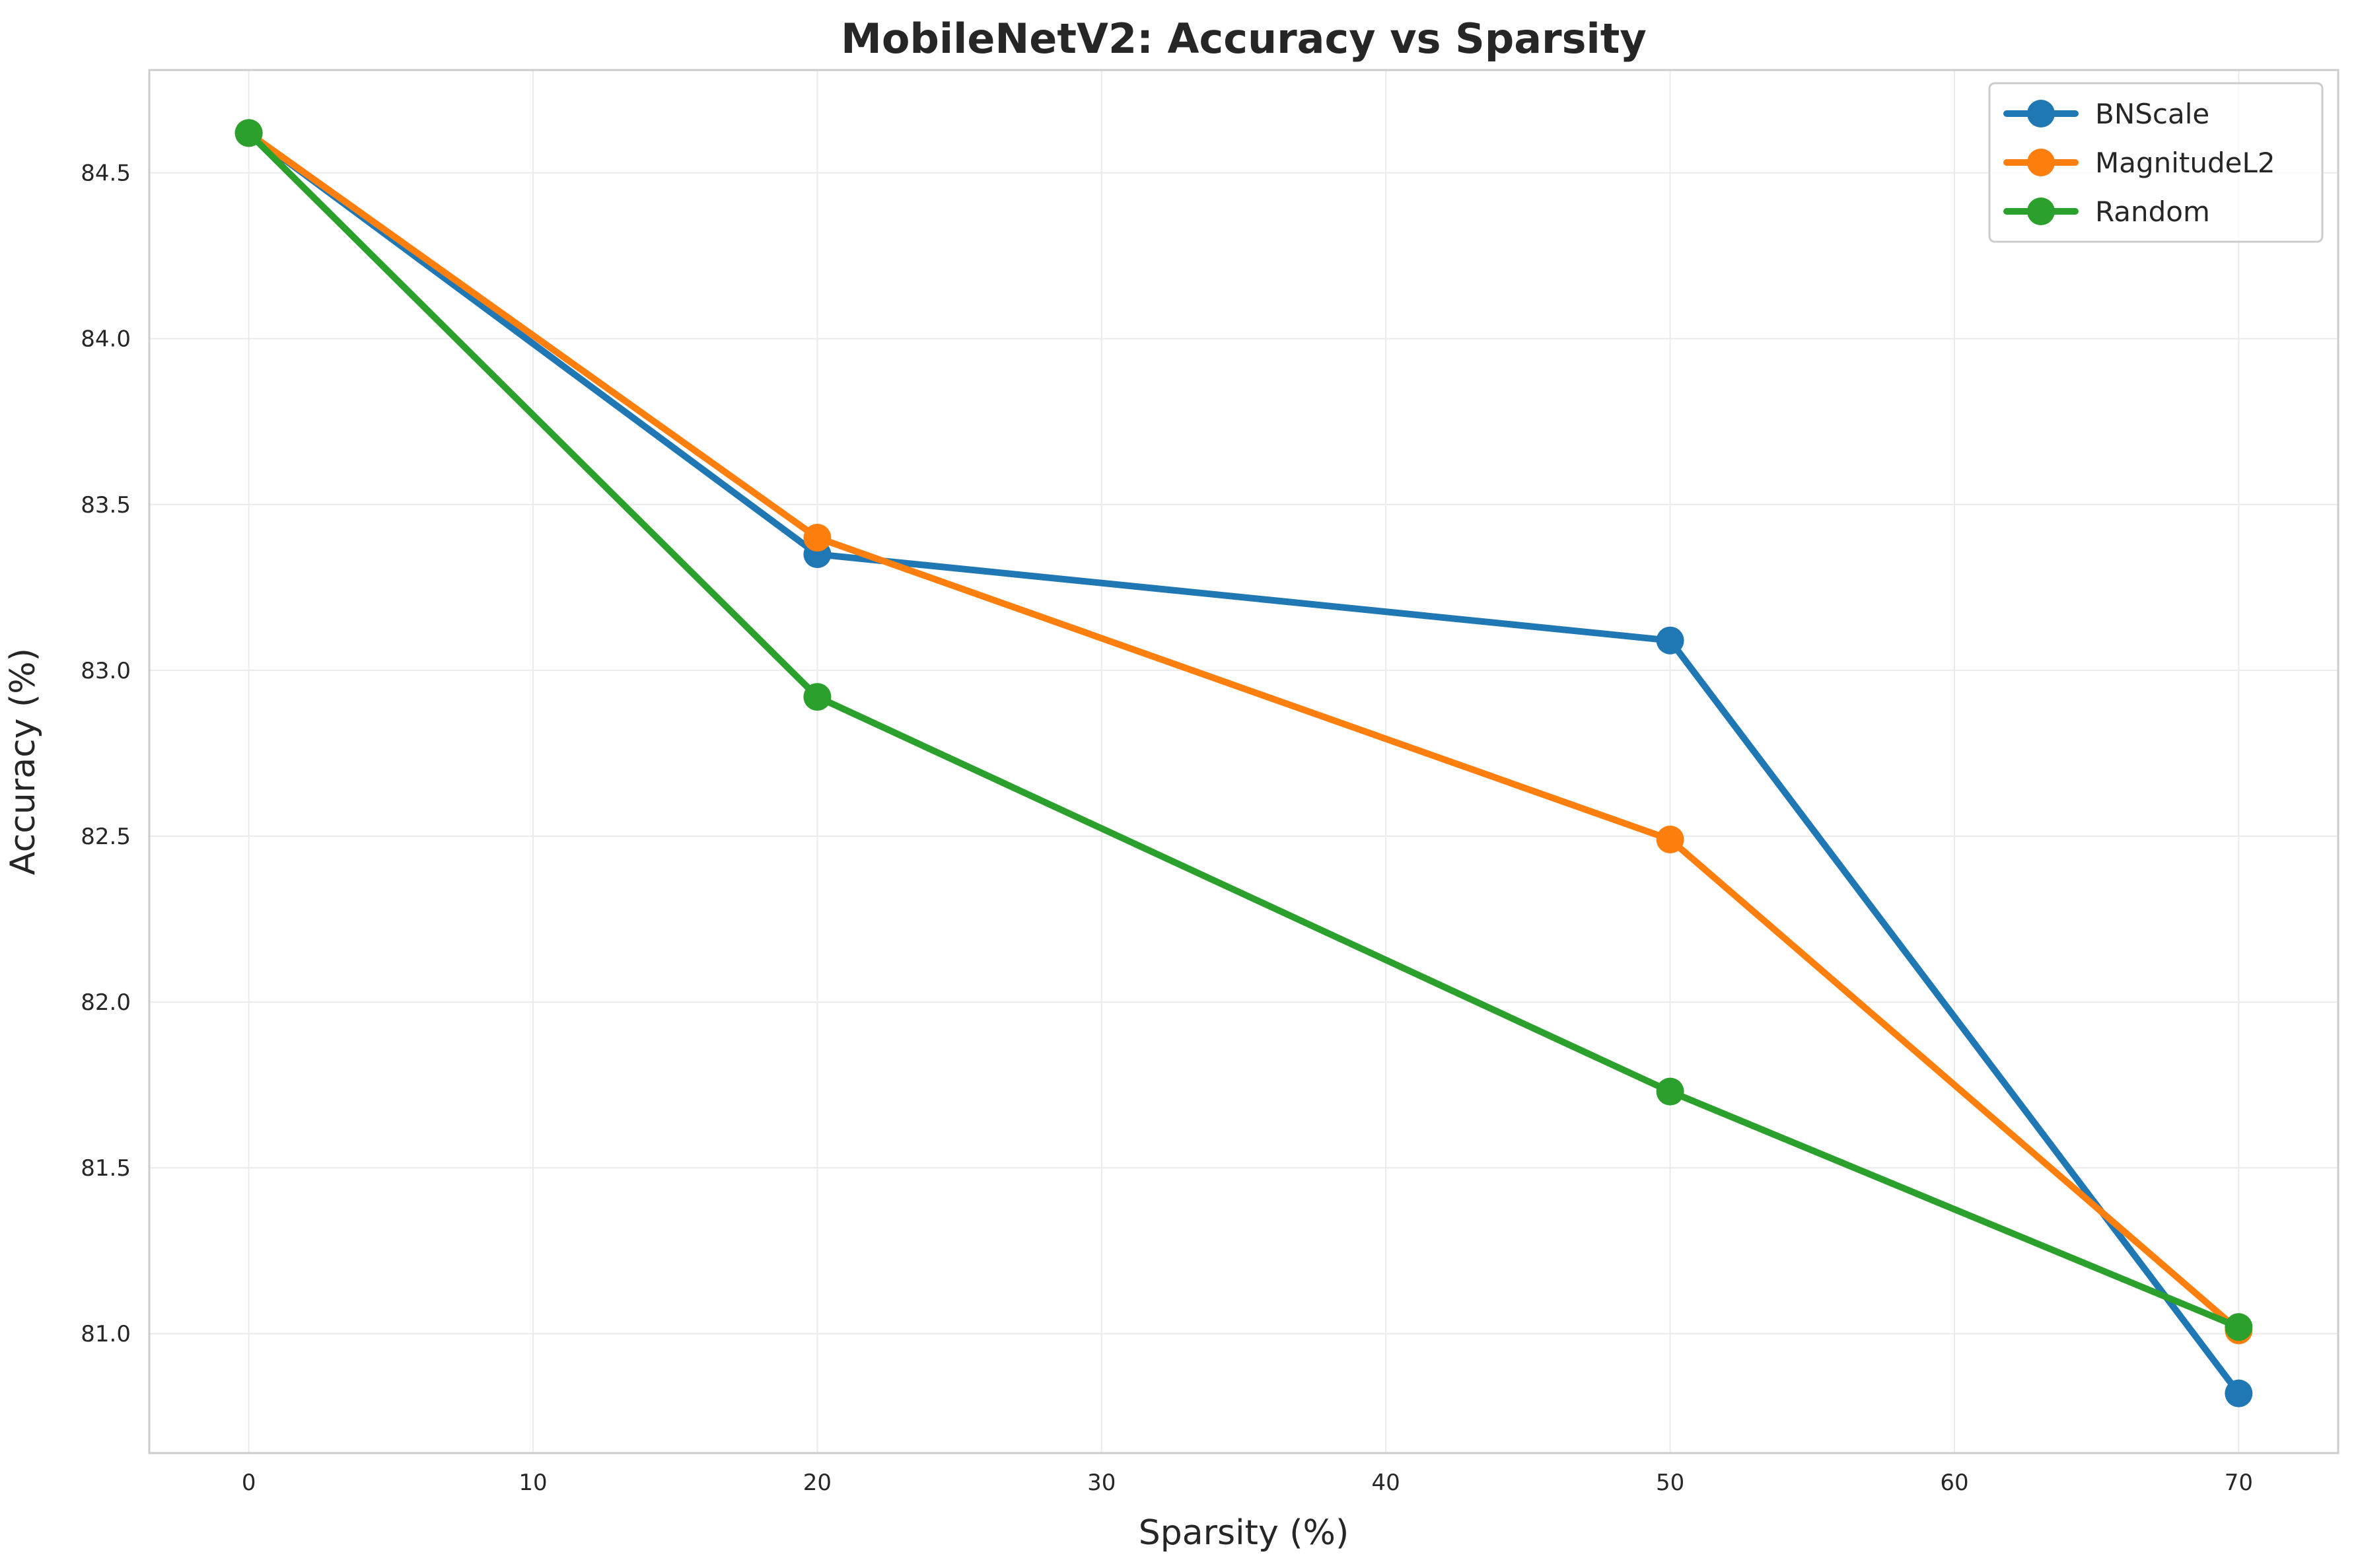 This screenshot has height=1568, width=2358. What do you see at coordinates (817, 1483) in the screenshot?
I see `x-tick-label: 20` at bounding box center [817, 1483].